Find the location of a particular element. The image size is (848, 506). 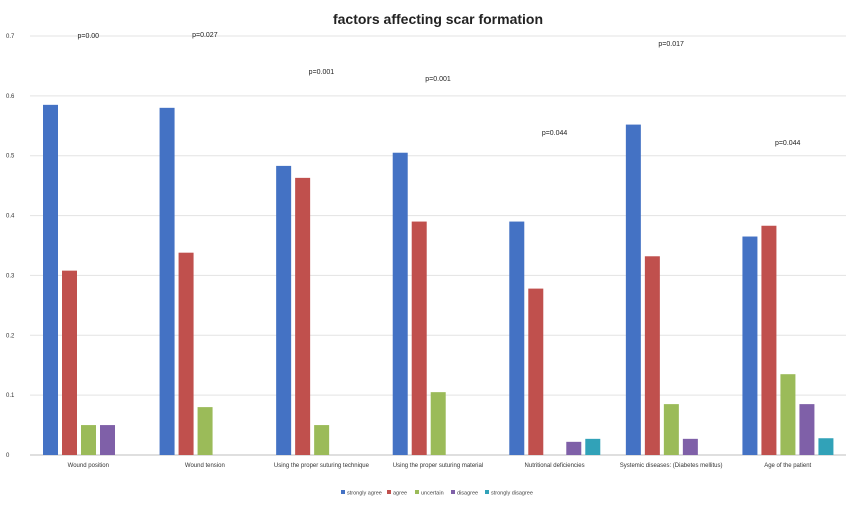

category-label: Nutritional deficiencies is located at coordinates (555, 466).